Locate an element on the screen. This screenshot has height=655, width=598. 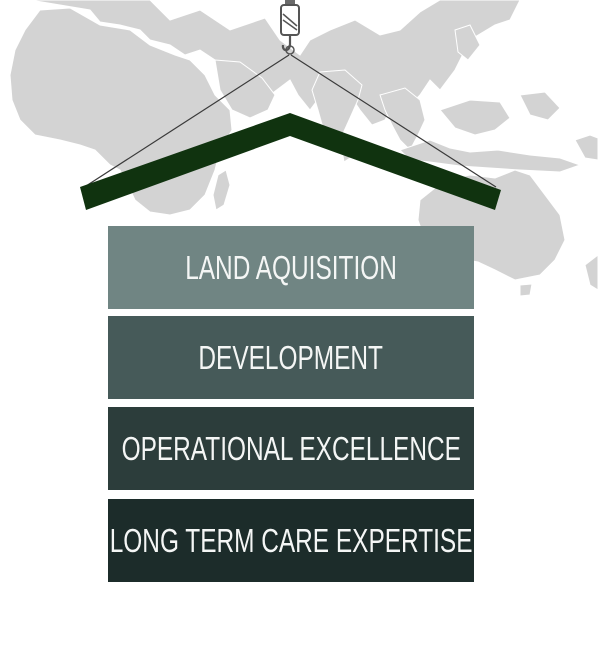
block-land-acquisition: LAND AQUISITION is located at coordinates (291, 267).